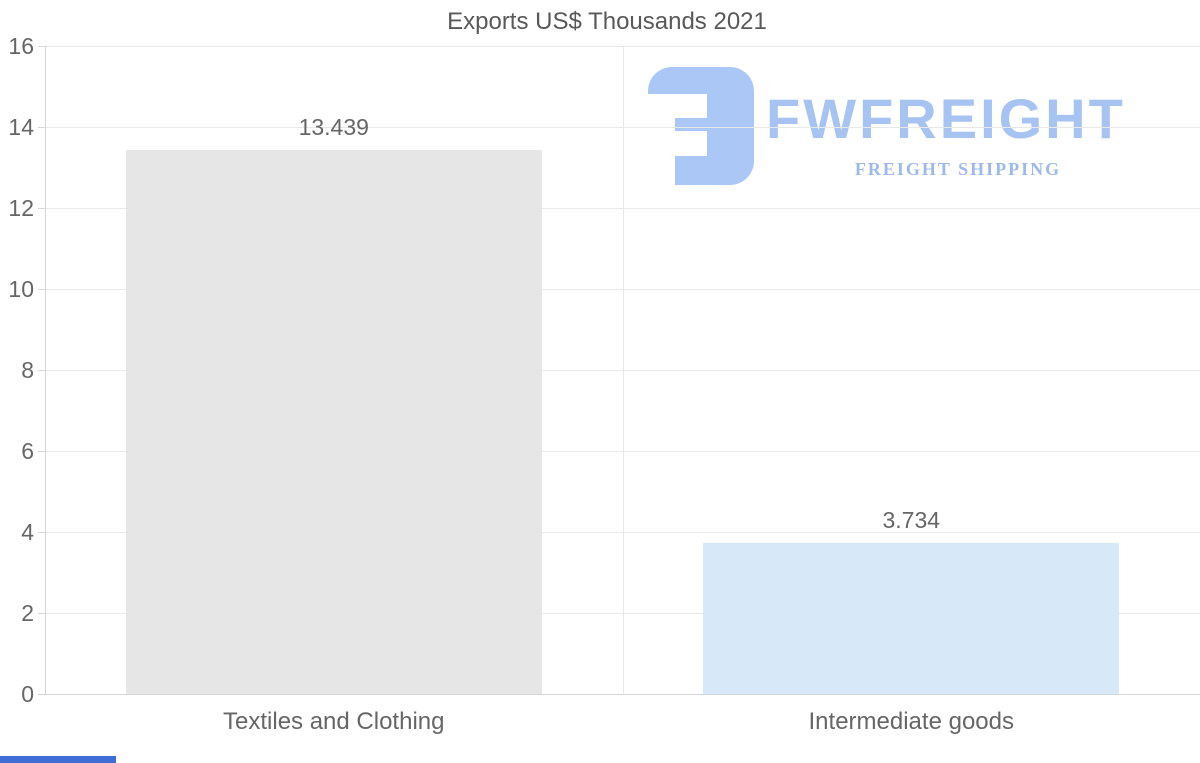 This screenshot has height=763, width=1200. Describe the element at coordinates (701, 126) in the screenshot. I see `fwfreight-logo-icon` at that location.